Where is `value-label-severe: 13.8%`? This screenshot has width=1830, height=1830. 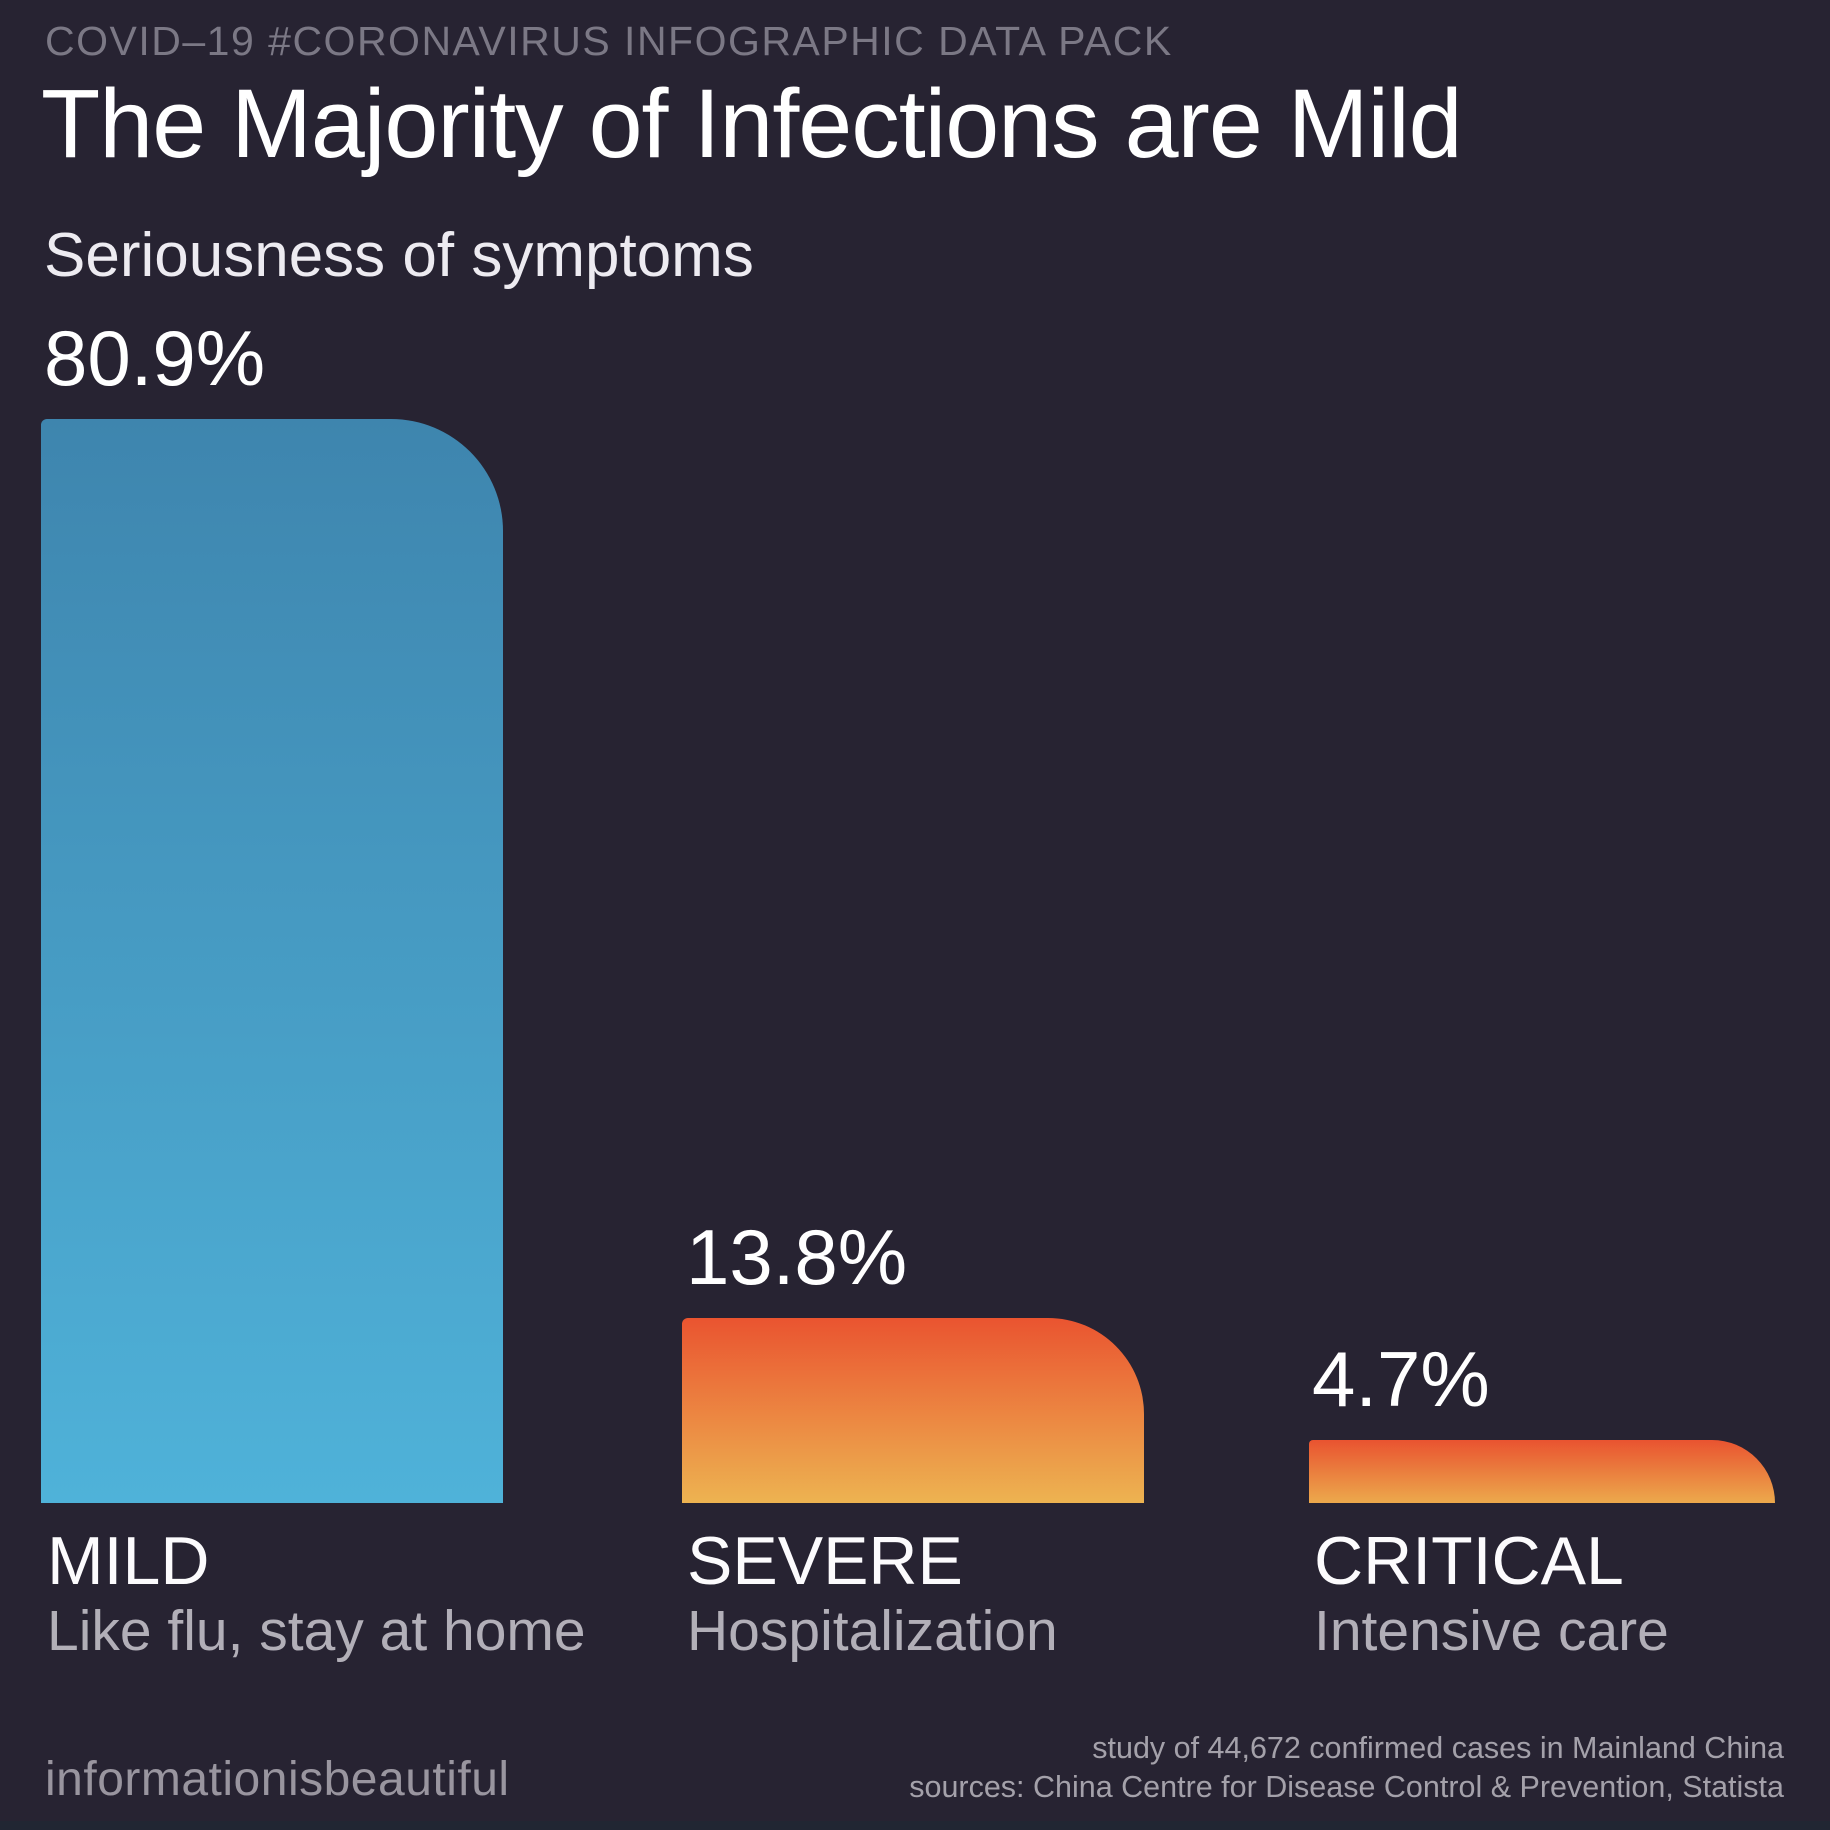 value-label-severe: 13.8% is located at coordinates (797, 1257).